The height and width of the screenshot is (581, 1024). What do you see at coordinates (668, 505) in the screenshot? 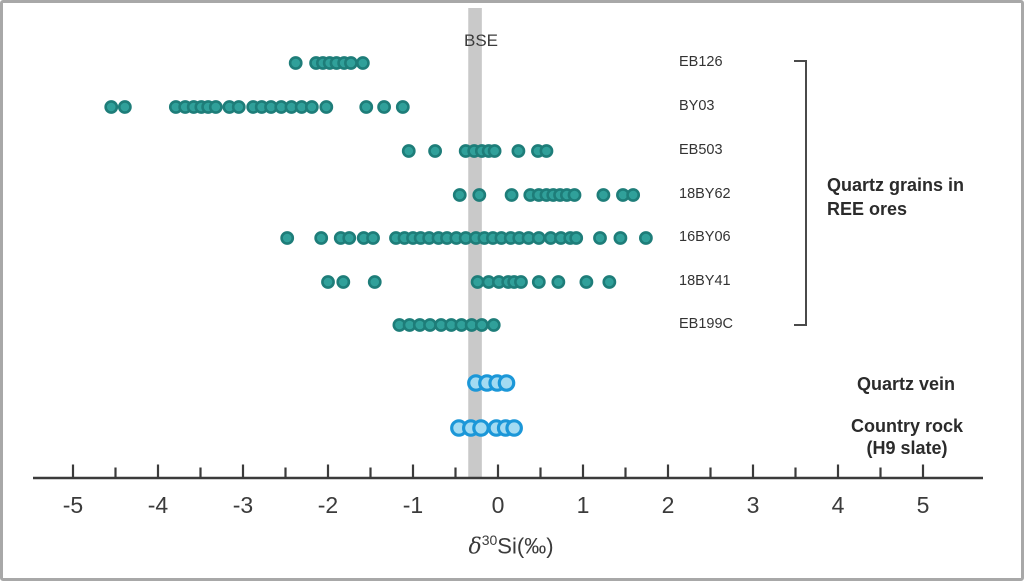
I see `x-axis-tick-label: 2` at bounding box center [668, 505].